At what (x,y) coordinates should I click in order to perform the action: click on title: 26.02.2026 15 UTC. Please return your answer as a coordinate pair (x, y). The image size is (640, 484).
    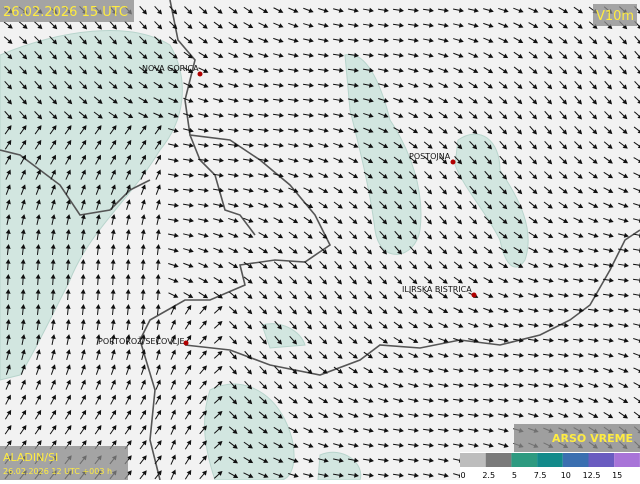
    Looking at the image, I should click on (65, 12).